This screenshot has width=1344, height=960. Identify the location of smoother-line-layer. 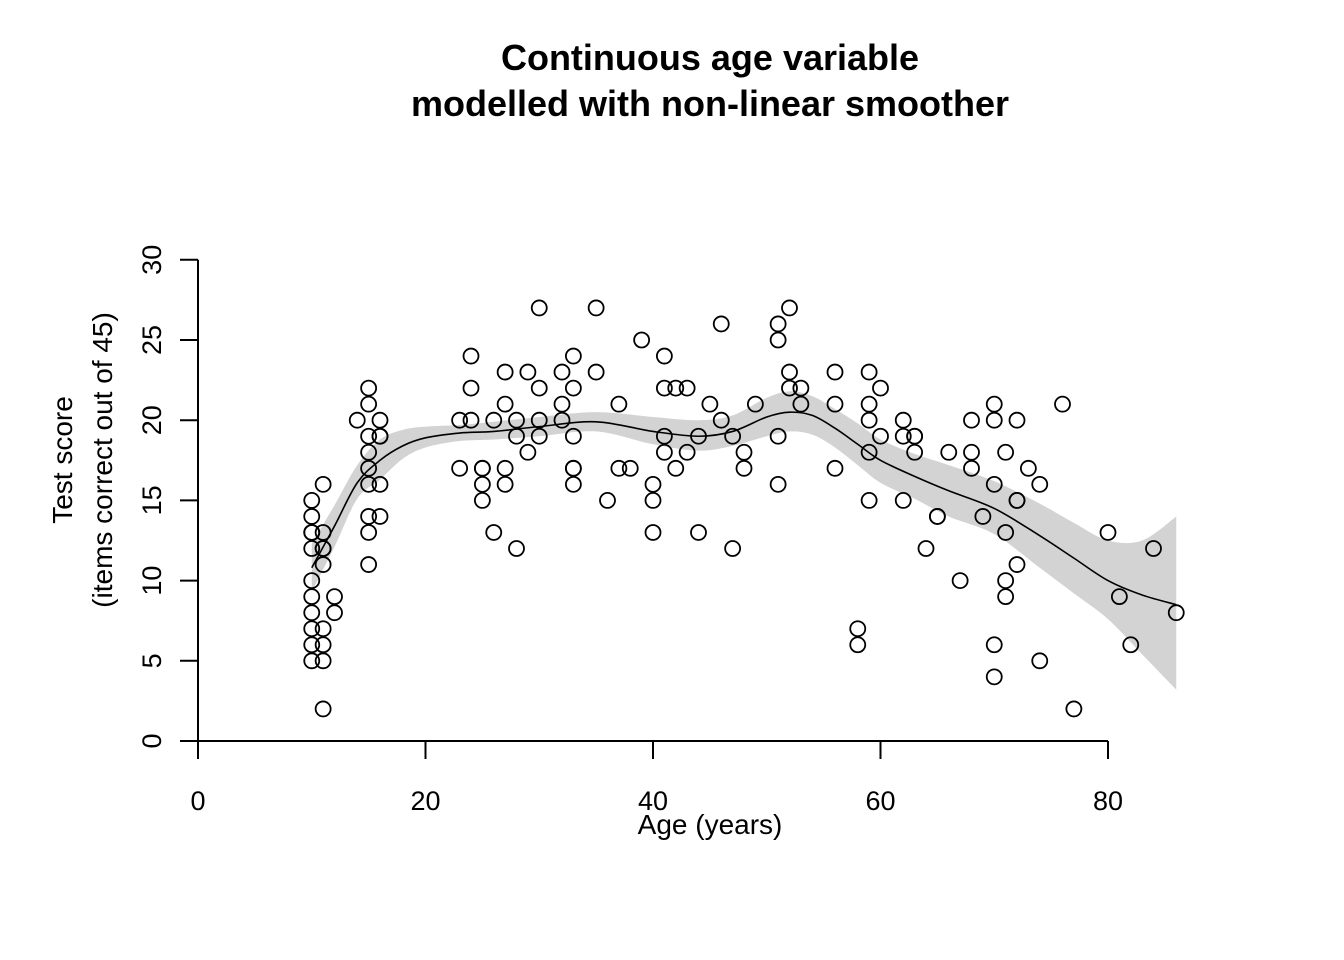
(744, 508).